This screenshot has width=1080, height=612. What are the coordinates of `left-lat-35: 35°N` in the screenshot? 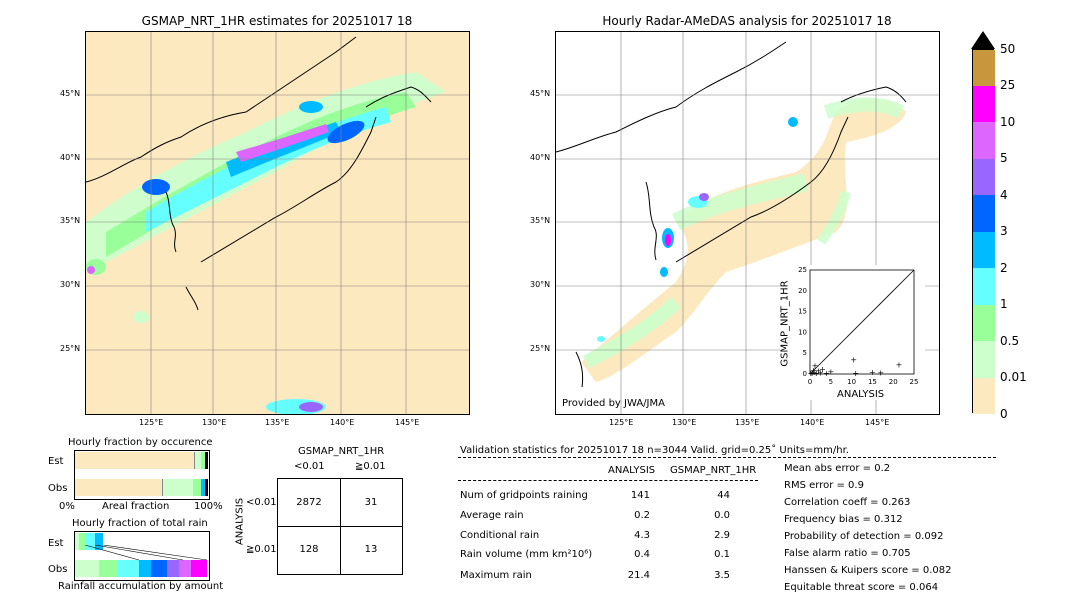 It's located at (70, 220).